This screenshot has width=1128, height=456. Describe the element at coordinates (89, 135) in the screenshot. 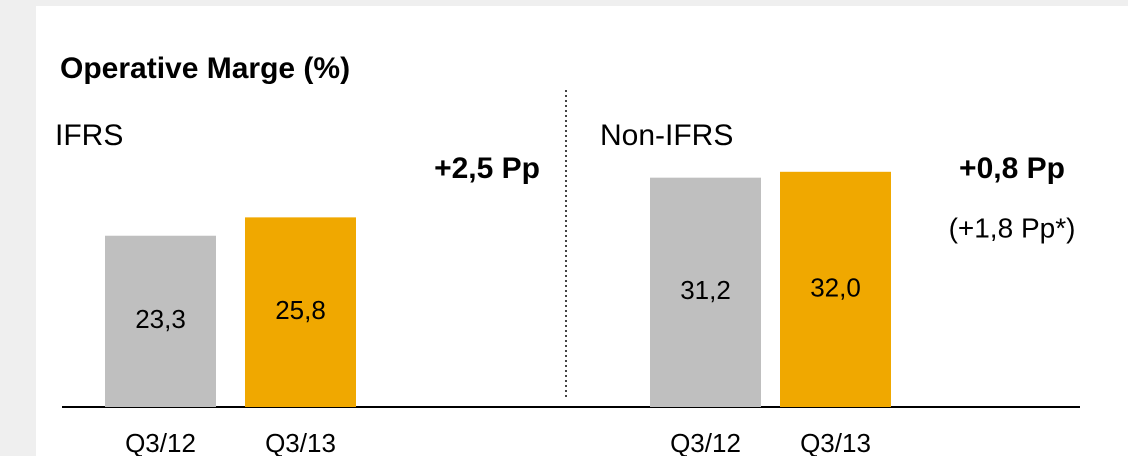

I see `subtitle: IFRS` at that location.